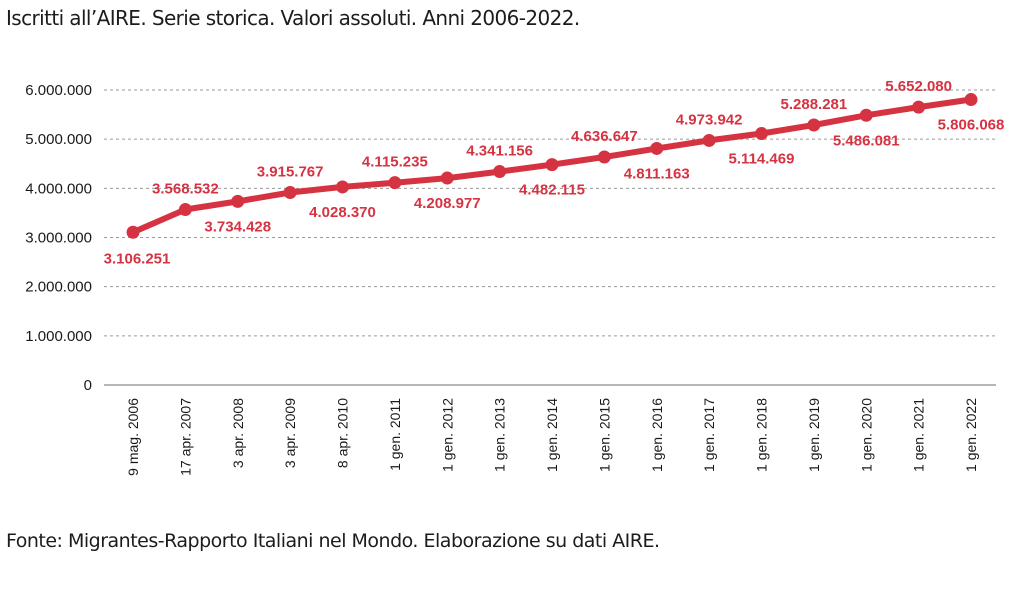 This screenshot has height=590, width=1024. What do you see at coordinates (657, 435) in the screenshot?
I see `x-tick-label: 1 gen. 2016` at bounding box center [657, 435].